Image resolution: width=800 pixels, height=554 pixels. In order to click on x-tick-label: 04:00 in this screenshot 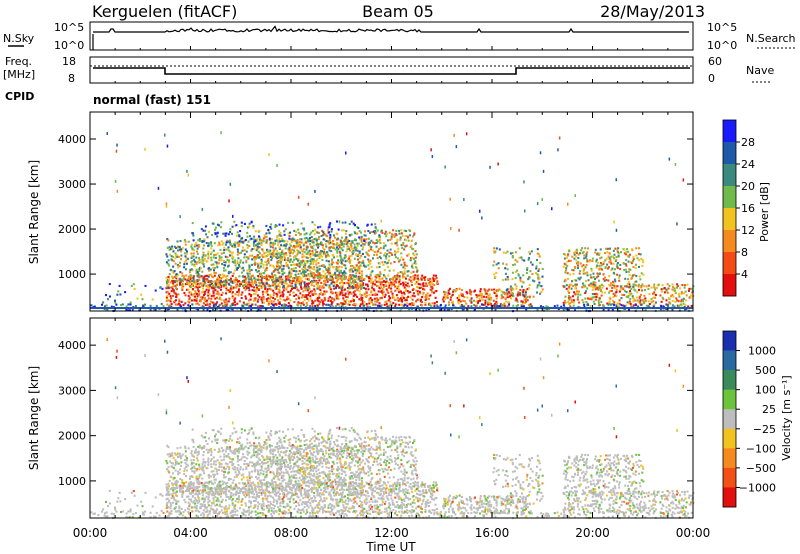, I will do `click(190, 533)`.